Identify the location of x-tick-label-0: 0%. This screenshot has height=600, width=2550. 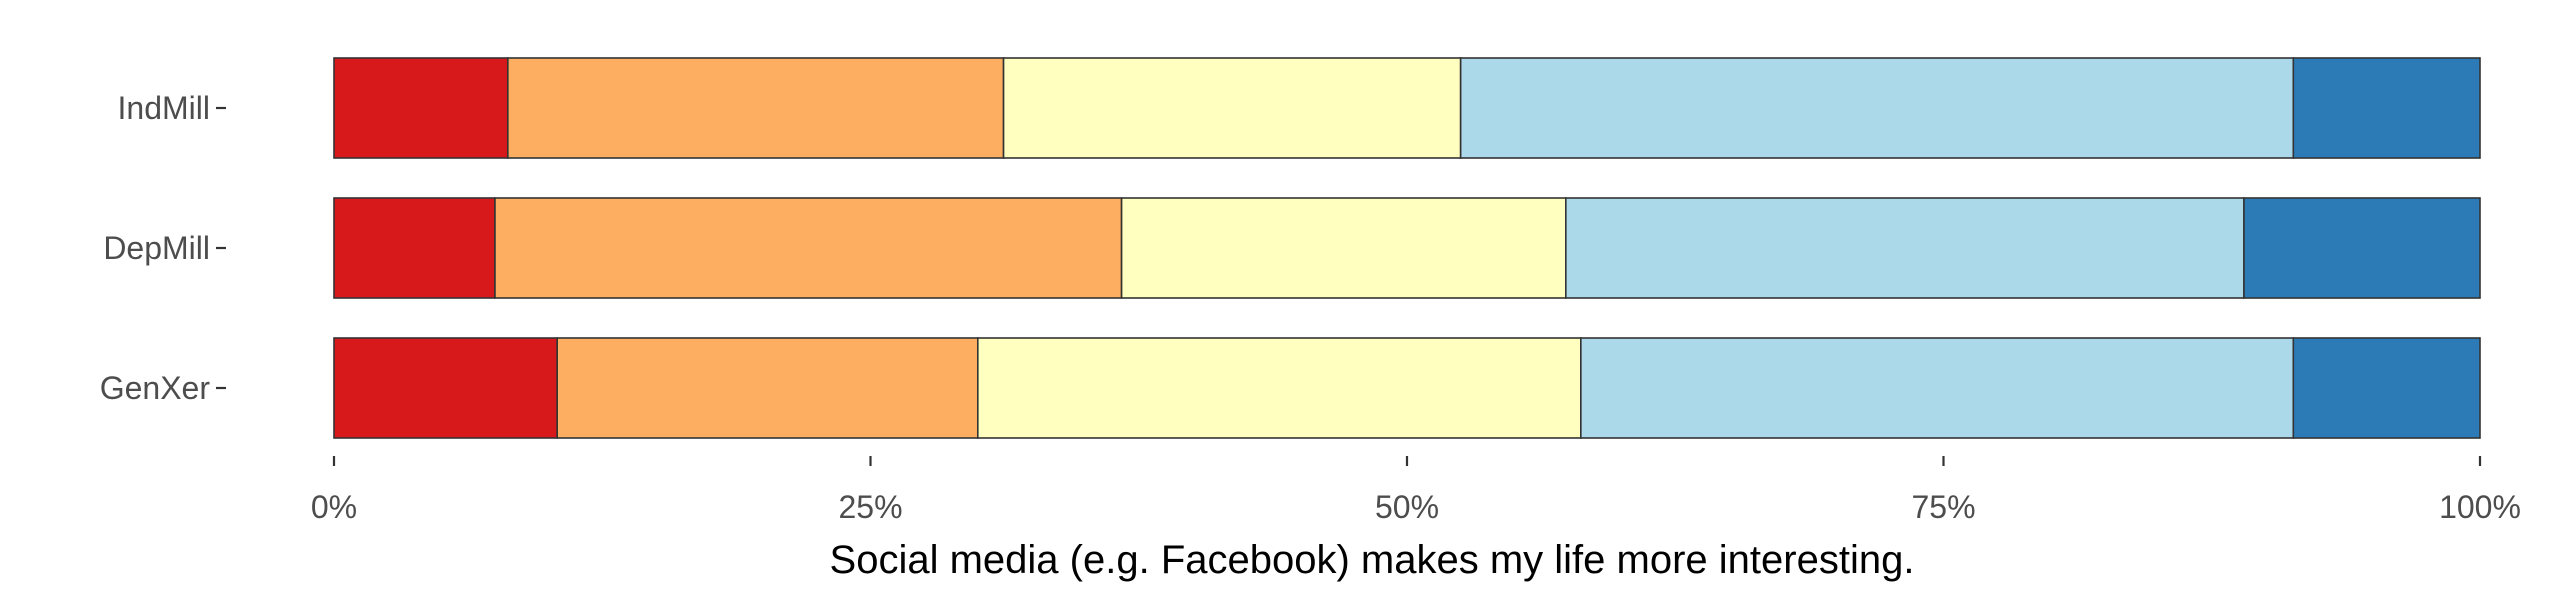
(334, 507).